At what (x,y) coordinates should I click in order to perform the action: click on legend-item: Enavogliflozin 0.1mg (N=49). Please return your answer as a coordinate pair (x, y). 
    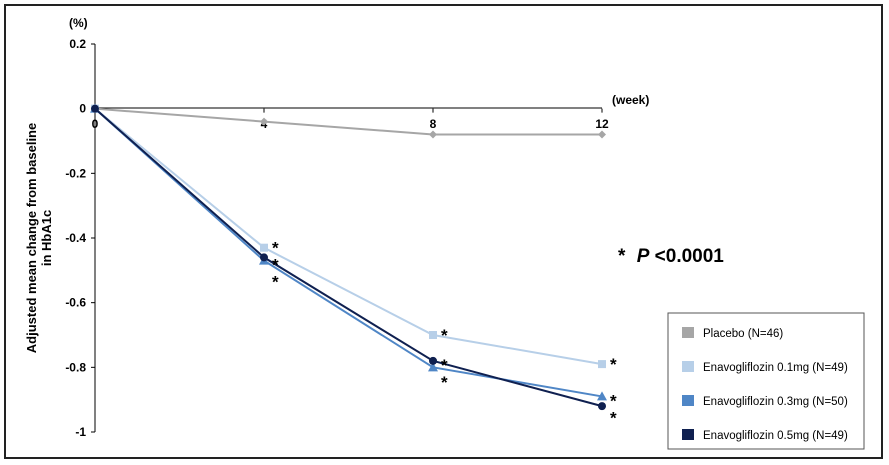
    Looking at the image, I should click on (765, 367).